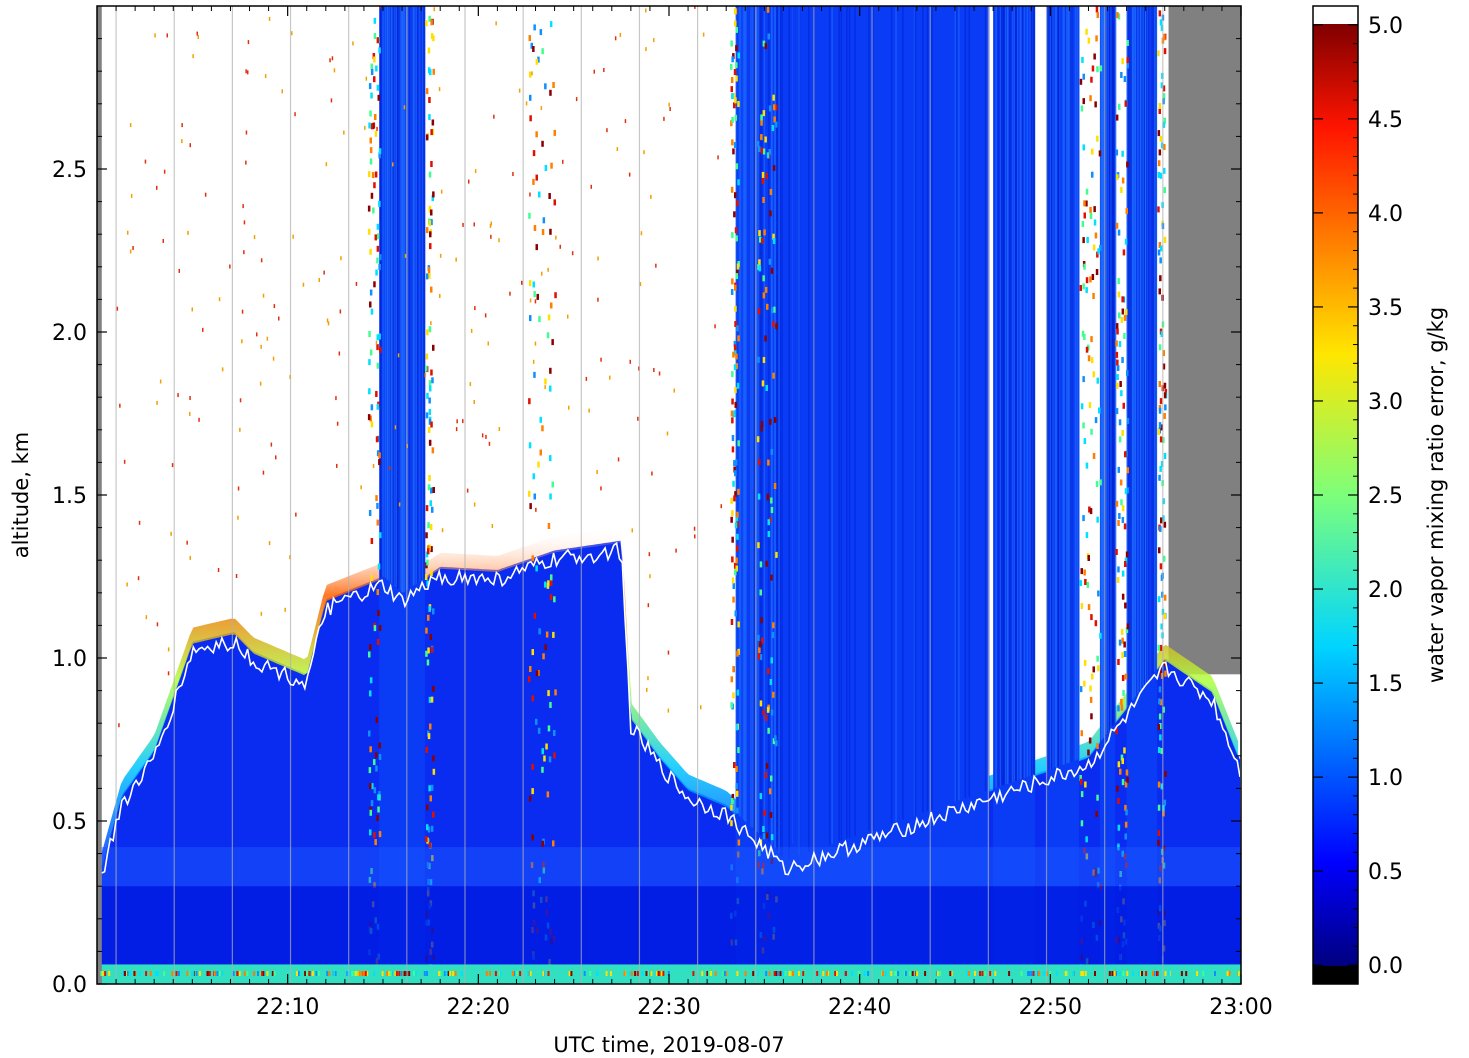 Image resolution: width=1469 pixels, height=1058 pixels. What do you see at coordinates (1385, 214) in the screenshot?
I see `colorbar-tick-label: 4.0` at bounding box center [1385, 214].